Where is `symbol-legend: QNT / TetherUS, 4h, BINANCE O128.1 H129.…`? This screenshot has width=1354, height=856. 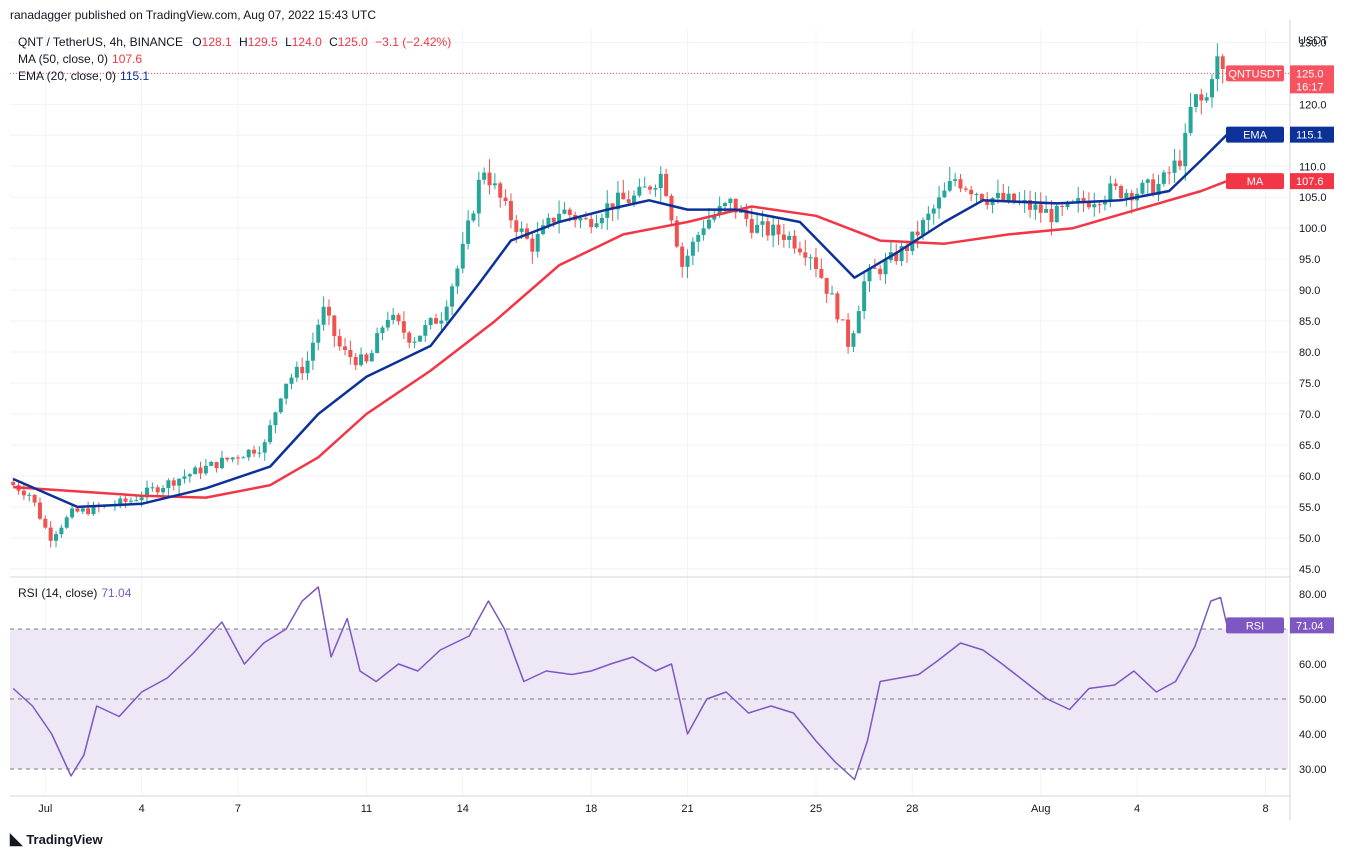 symbol-legend: QNT / TetherUS, 4h, BINANCE O128.1 H129.… is located at coordinates (234, 42).